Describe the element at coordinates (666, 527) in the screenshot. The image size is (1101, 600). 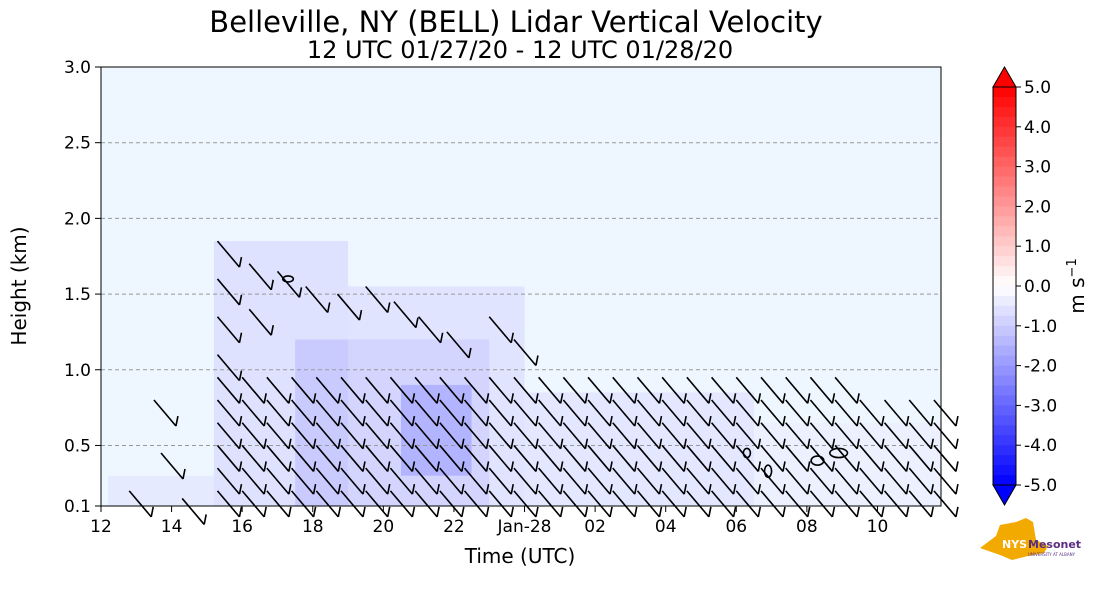
I see `x-tick-label: 04` at that location.